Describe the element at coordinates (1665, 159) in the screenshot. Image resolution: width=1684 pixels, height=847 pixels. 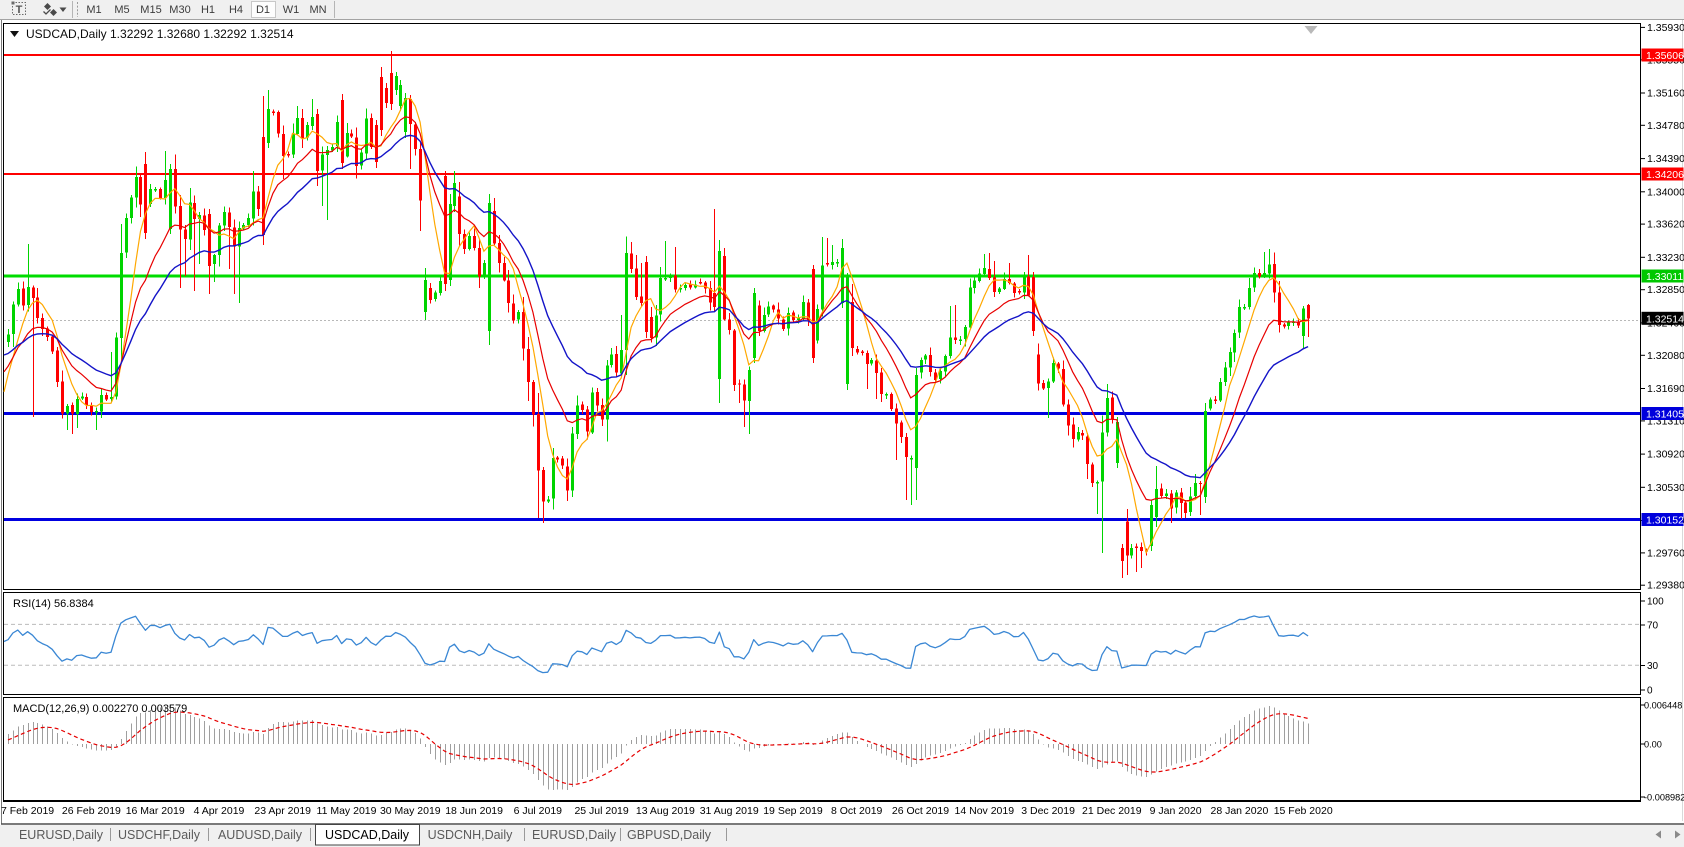
I see `svg-text: 1.34390` at that location.